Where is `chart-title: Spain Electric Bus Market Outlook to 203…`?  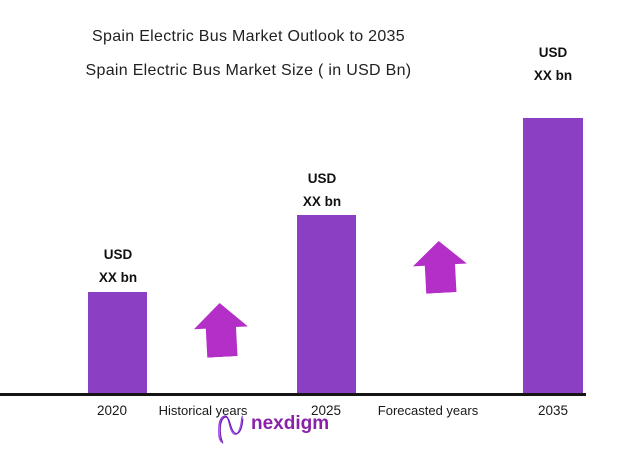
chart-title: Spain Electric Bus Market Outlook to 203… is located at coordinates (248, 36).